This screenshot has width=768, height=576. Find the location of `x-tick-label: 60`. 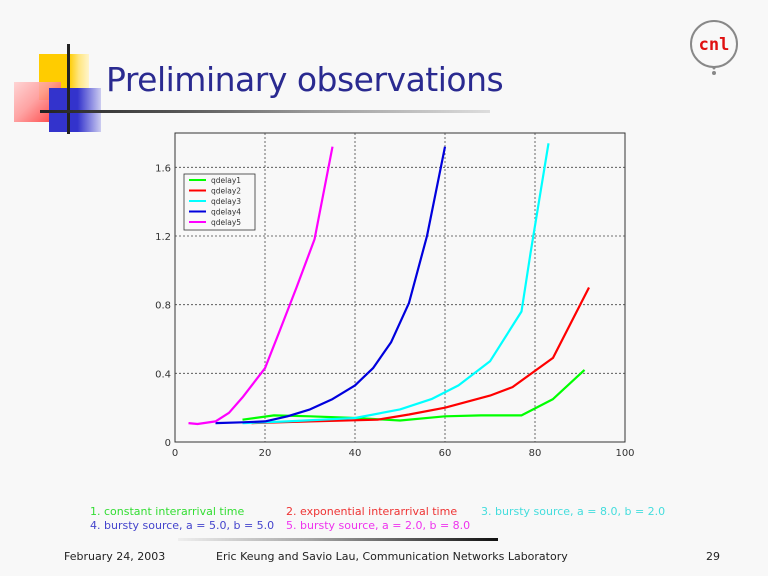

x-tick-label: 60 is located at coordinates (445, 453).